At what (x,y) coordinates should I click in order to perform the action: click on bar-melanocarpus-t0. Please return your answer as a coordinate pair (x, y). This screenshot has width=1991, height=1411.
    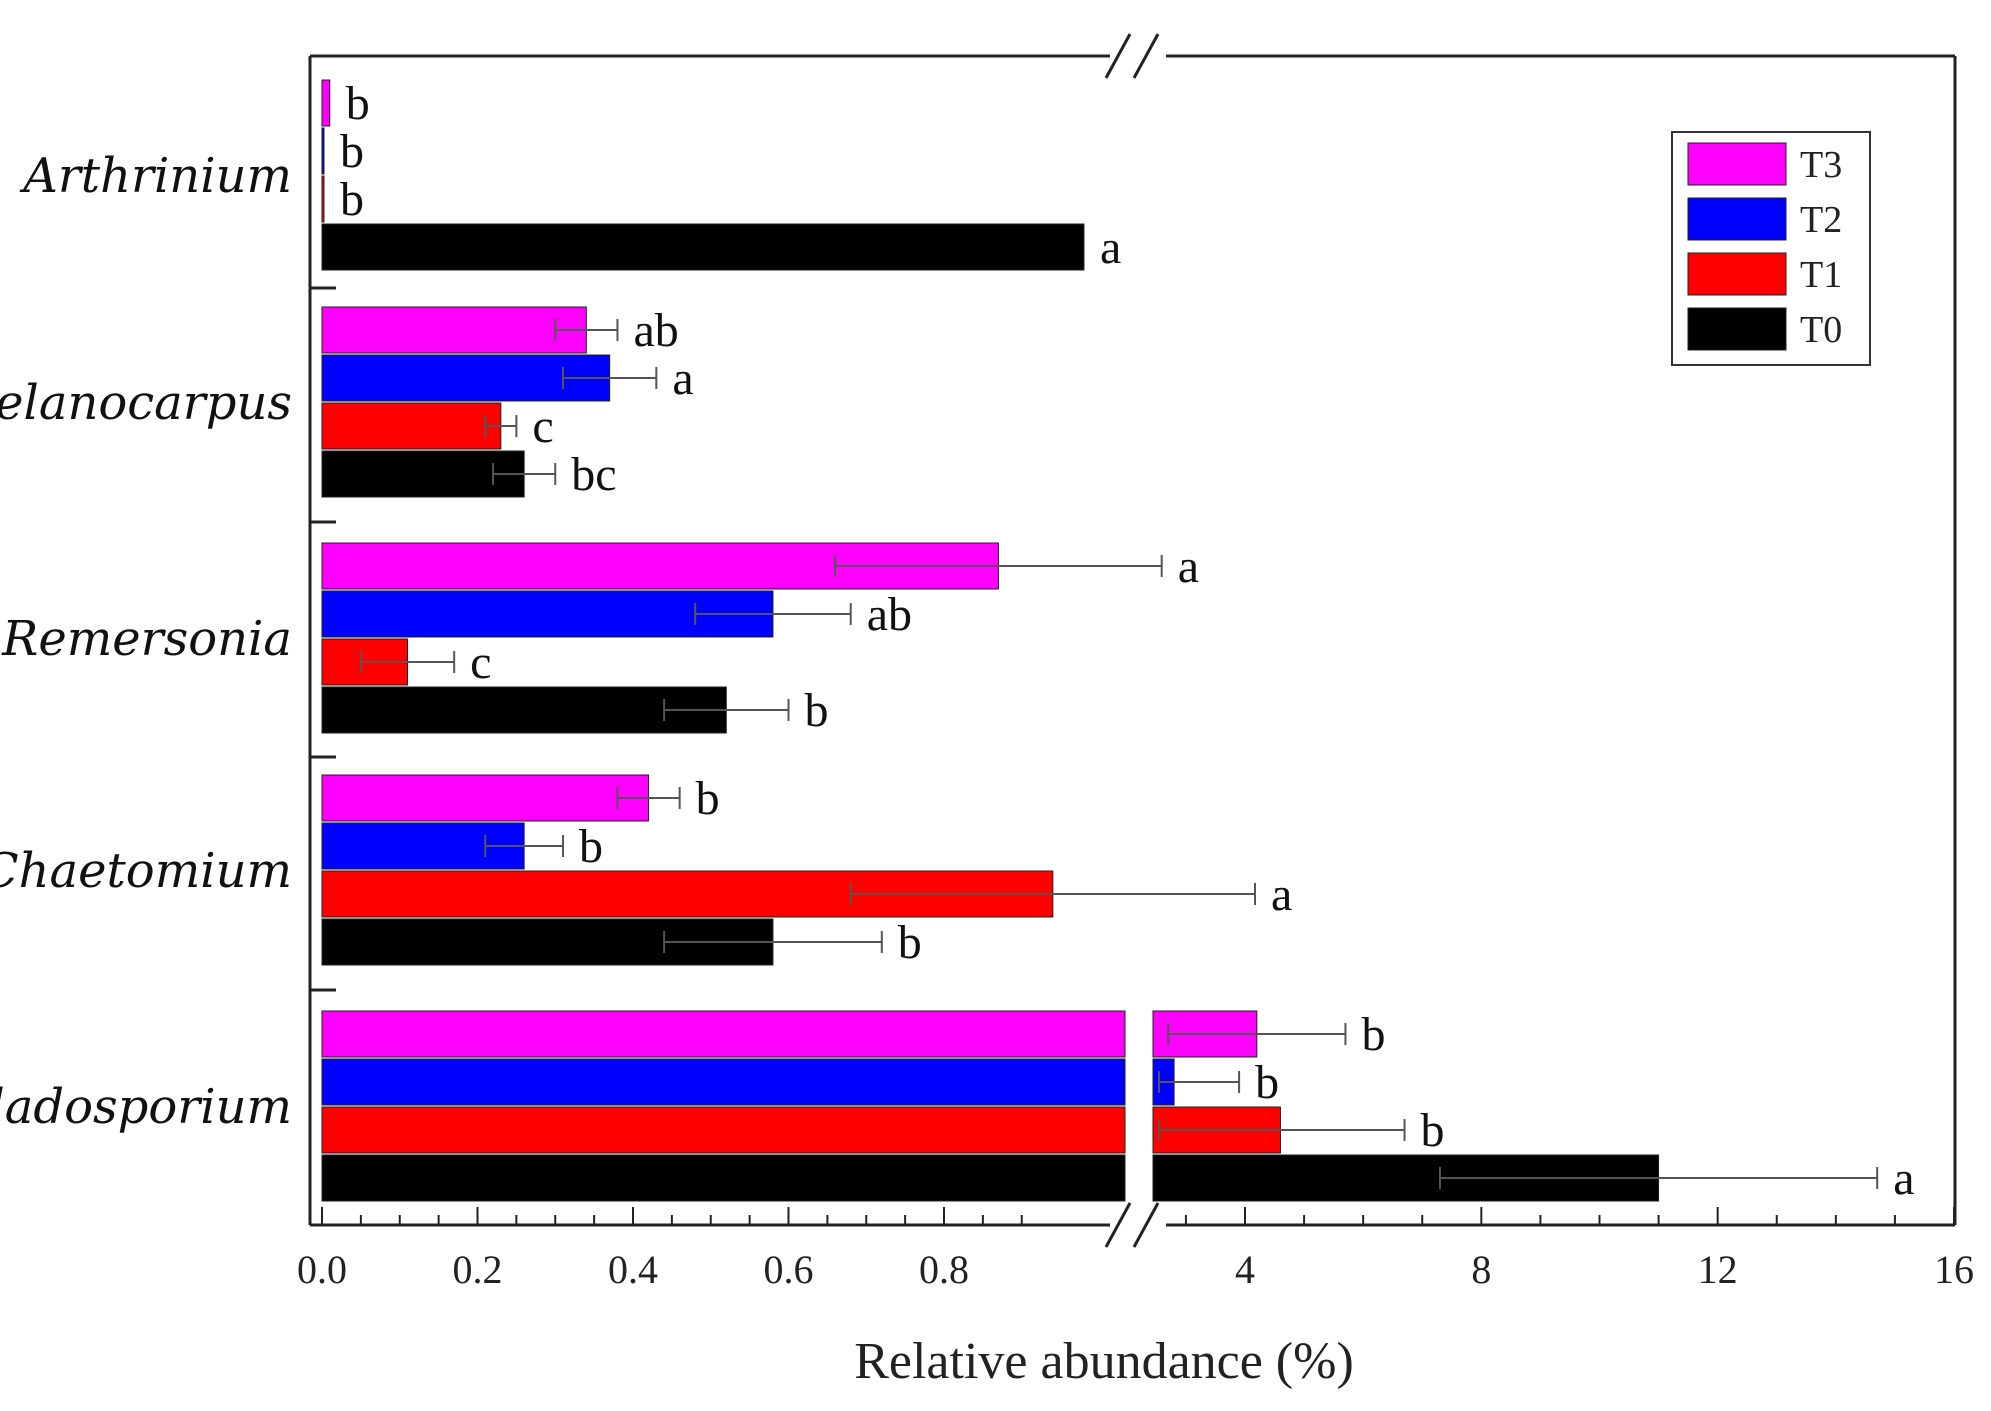
    Looking at the image, I should click on (423, 474).